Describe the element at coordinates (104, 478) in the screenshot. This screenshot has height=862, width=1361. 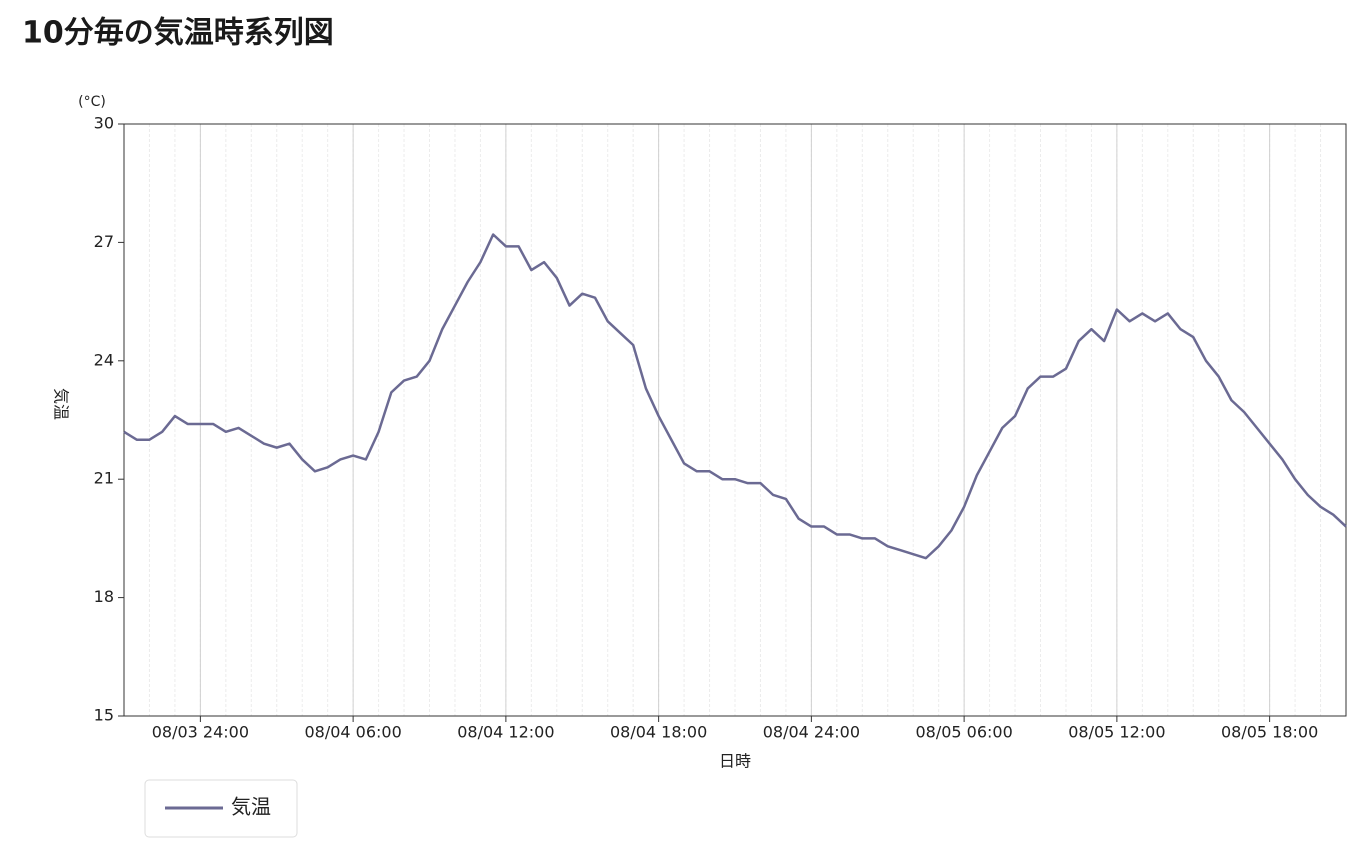
I see `y-tick-label: 21` at that location.